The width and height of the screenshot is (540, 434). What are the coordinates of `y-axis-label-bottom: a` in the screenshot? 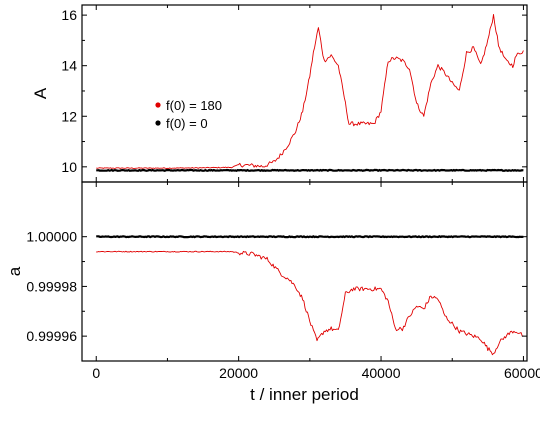 It's located at (14, 271).